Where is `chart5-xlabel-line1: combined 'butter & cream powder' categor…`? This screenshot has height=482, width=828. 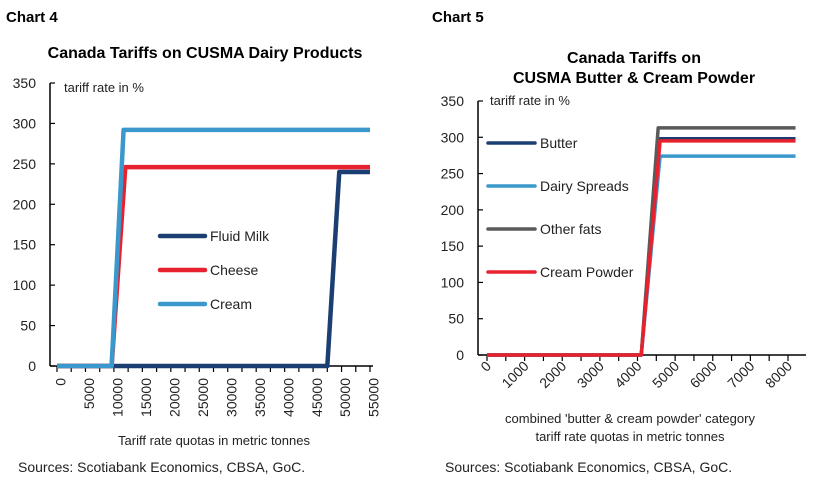
chart5-xlabel-line1: combined 'butter & cream powder' categor… is located at coordinates (630, 418).